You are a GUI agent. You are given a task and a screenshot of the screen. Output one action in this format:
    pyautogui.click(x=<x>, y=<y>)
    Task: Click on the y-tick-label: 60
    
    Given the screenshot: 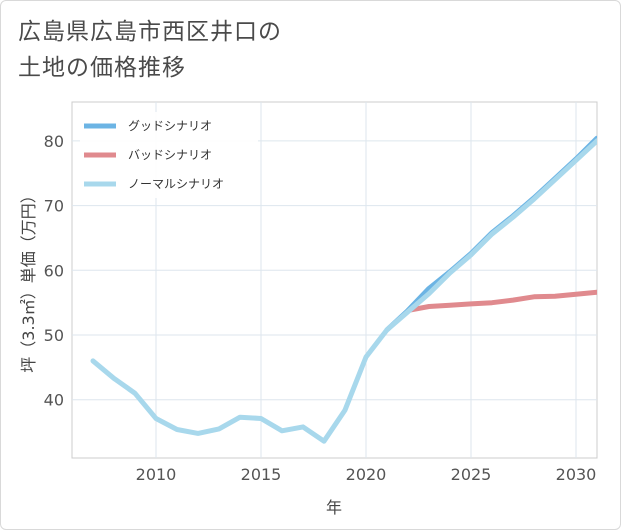 What is the action you would take?
    pyautogui.click(x=54, y=270)
    